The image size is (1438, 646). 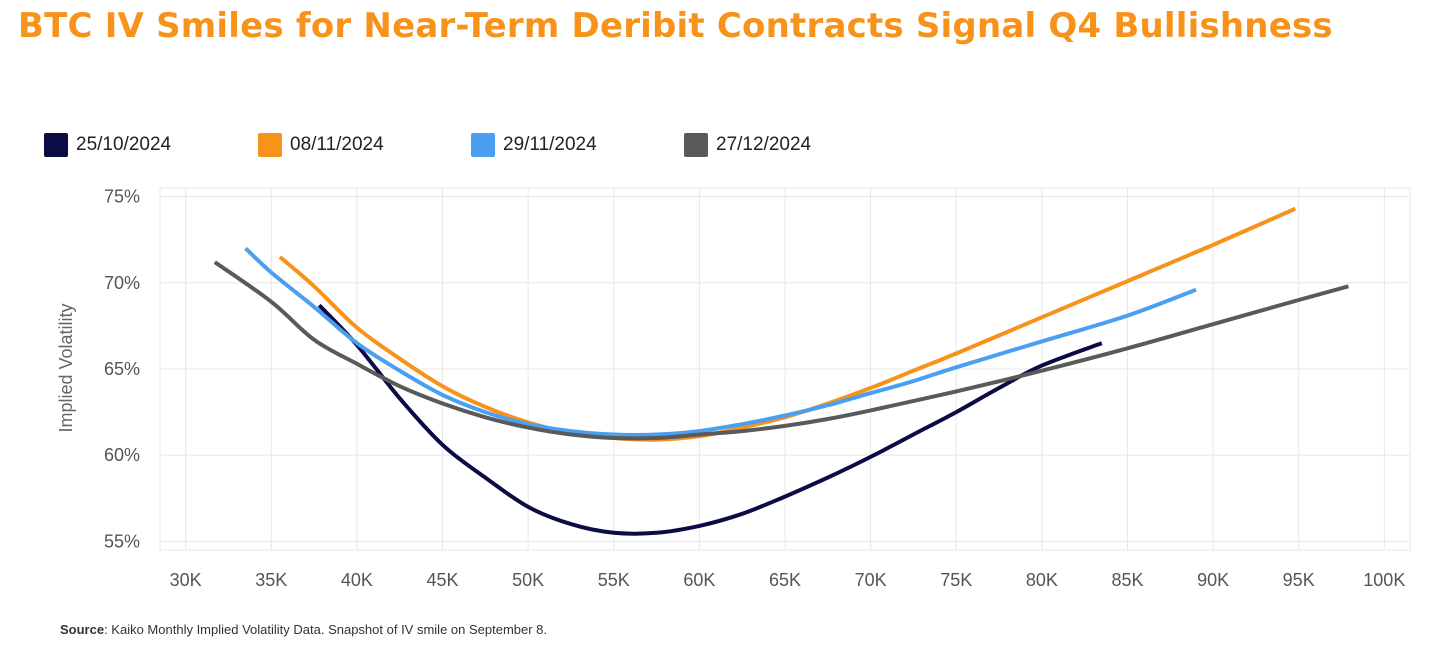 What do you see at coordinates (357, 580) in the screenshot?
I see `x-tick-label: 40K` at bounding box center [357, 580].